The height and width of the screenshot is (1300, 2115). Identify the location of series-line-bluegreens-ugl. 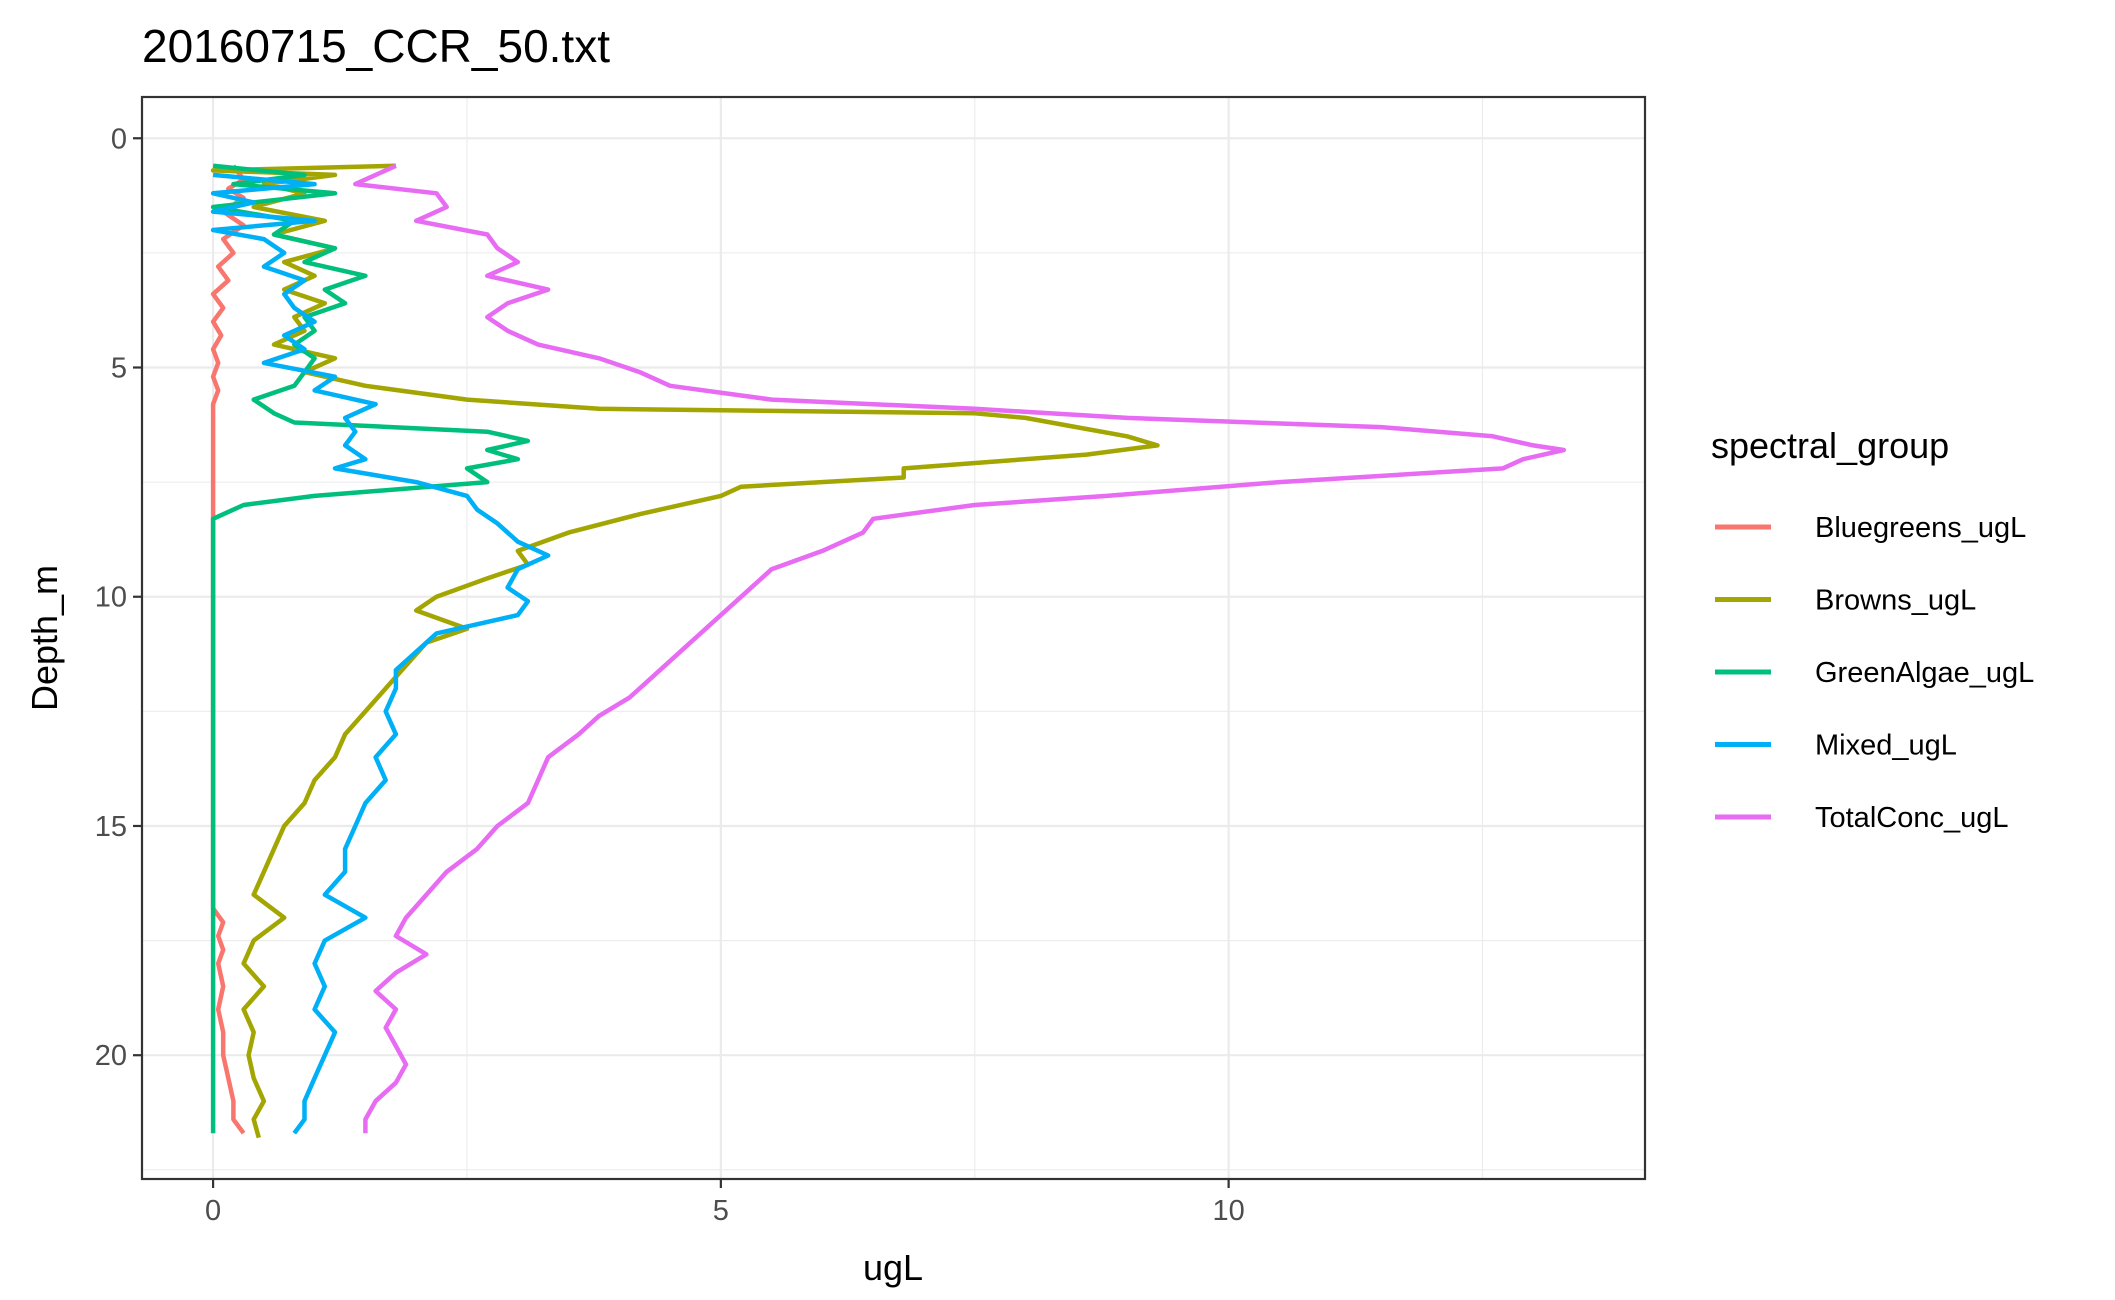
(228, 649).